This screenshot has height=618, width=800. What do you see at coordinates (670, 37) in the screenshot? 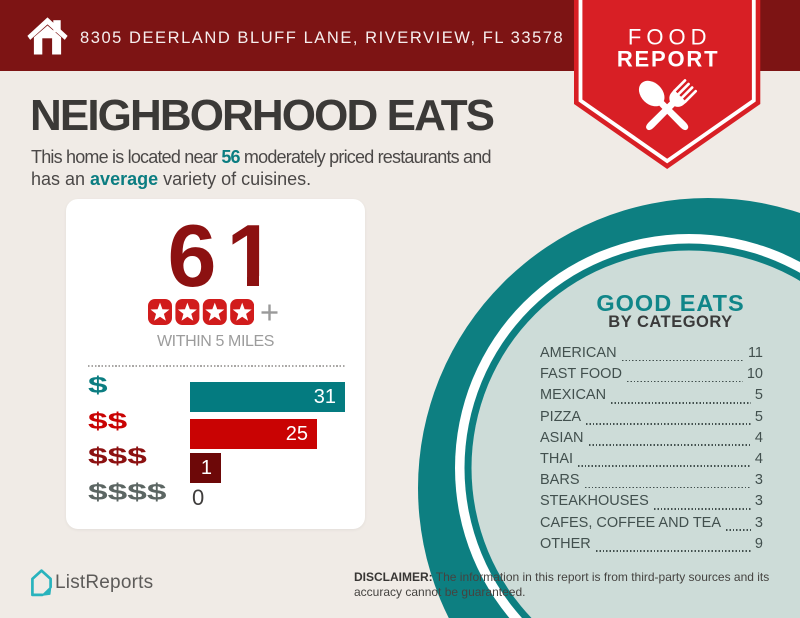
I see `svg-text: FOOD` at bounding box center [670, 37].